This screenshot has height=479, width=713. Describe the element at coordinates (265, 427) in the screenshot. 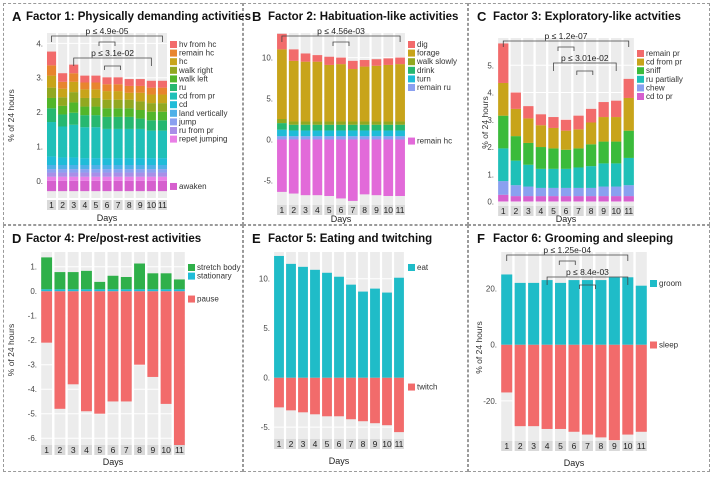

I see `y-tick-label: -5.` at that location.